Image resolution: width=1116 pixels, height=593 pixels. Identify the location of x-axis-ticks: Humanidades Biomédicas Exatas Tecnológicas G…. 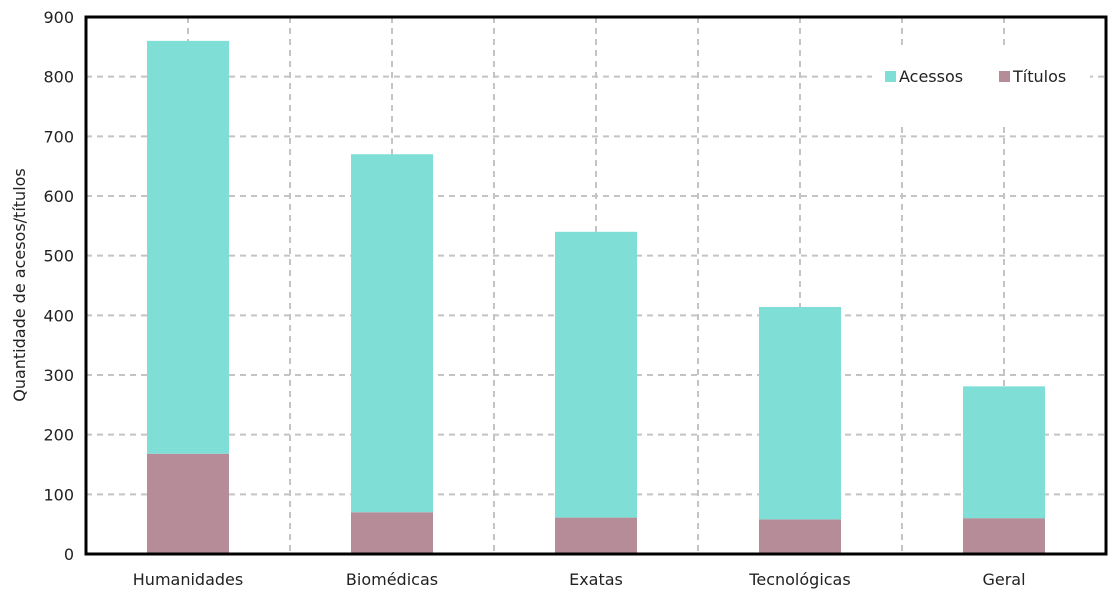
(579, 579).